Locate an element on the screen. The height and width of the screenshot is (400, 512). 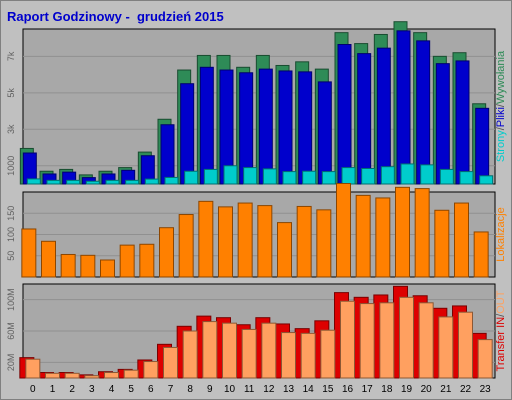
y-tick-label: 7k is located at coordinates (11, 56).